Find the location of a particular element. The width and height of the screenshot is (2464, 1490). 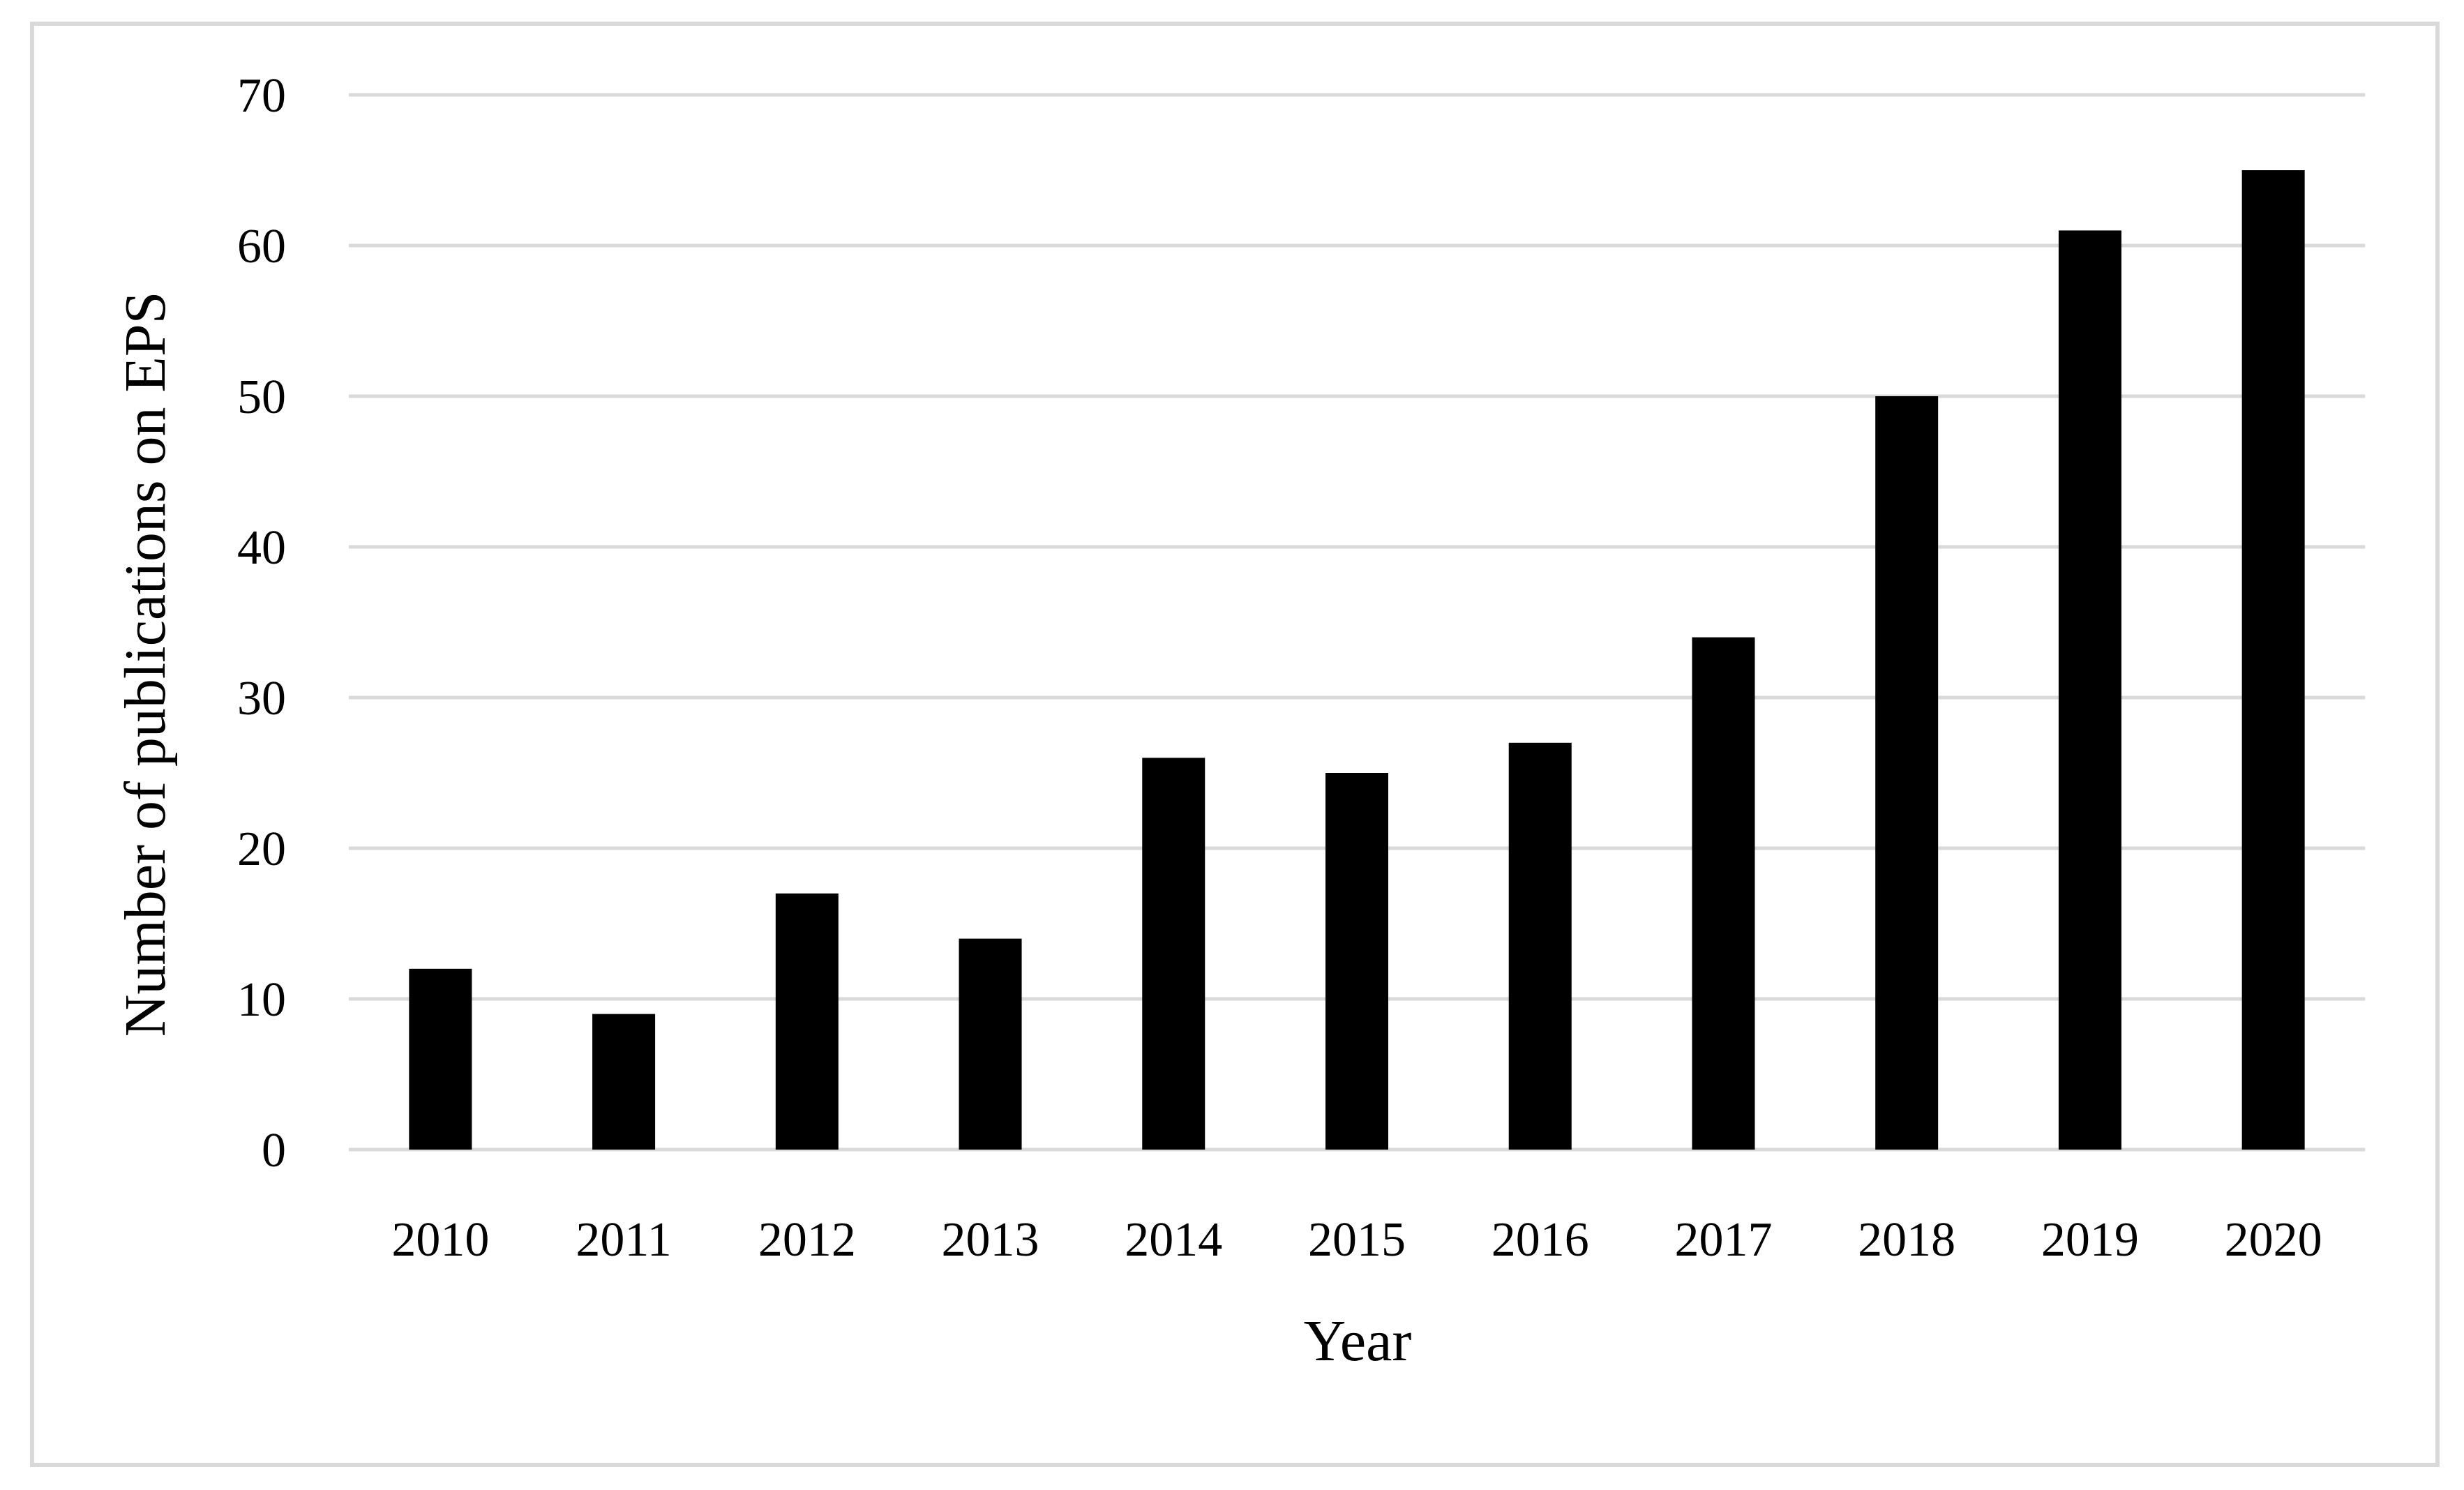

x-tick-label: 2020 is located at coordinates (2274, 1240).